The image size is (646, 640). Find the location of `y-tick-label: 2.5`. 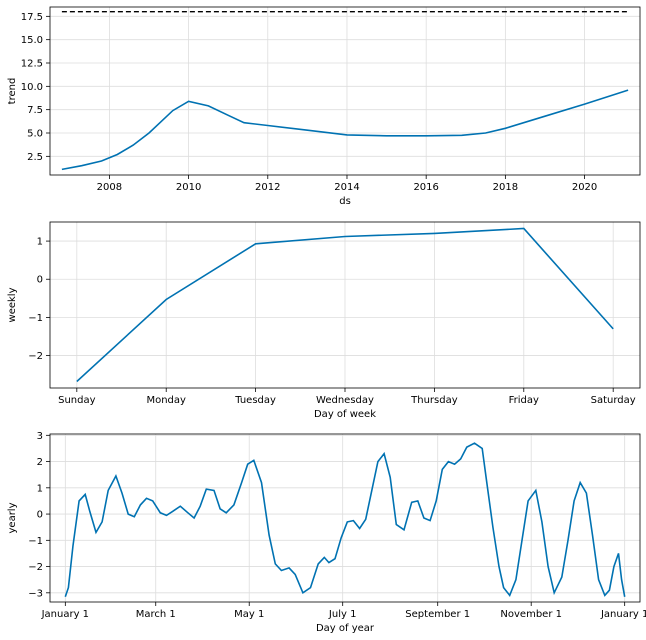

y-tick-label: 2.5 is located at coordinates (35, 157).